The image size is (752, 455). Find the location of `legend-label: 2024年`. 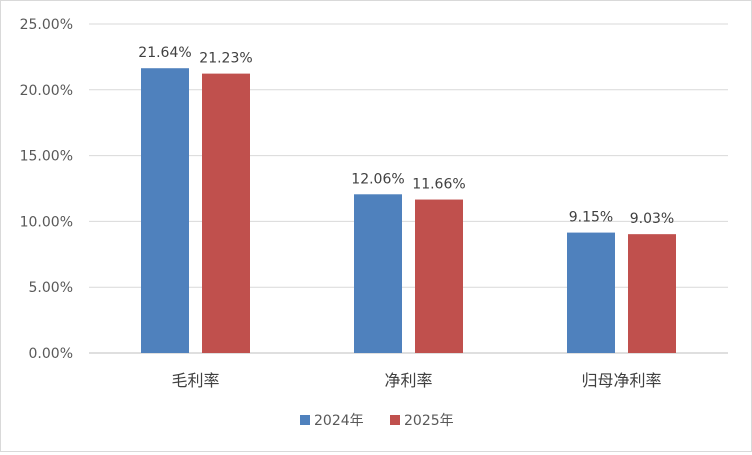

legend-label: 2024年 is located at coordinates (339, 421).